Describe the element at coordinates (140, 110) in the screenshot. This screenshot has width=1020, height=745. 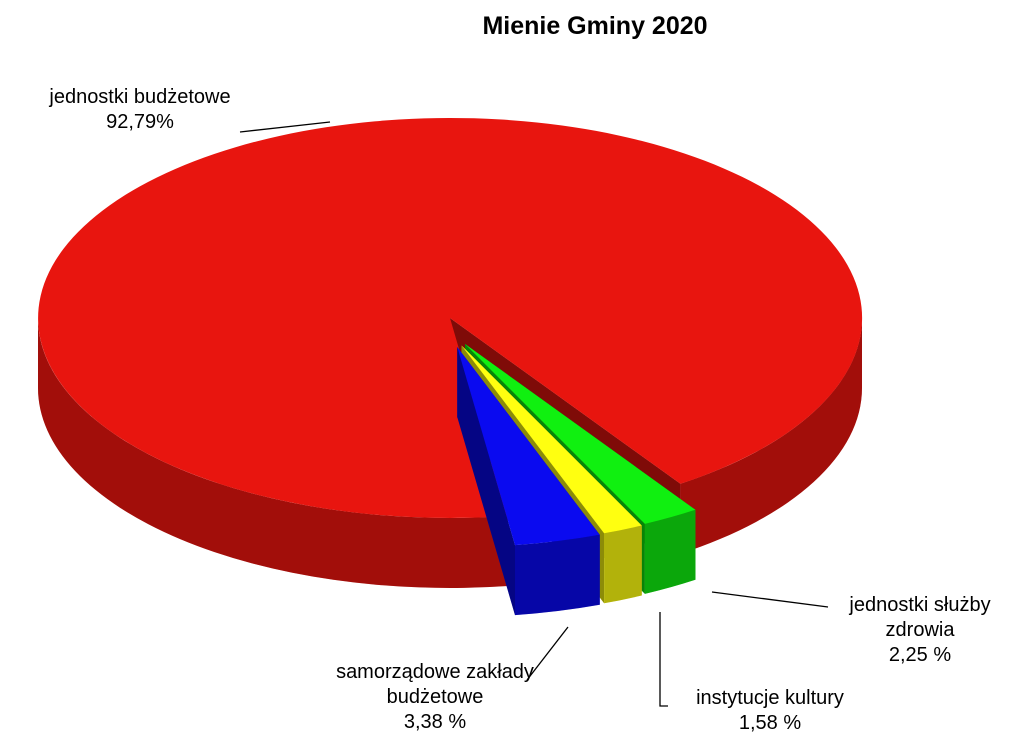
I see `slice-label: jednostki budżetowe 92,79%` at that location.